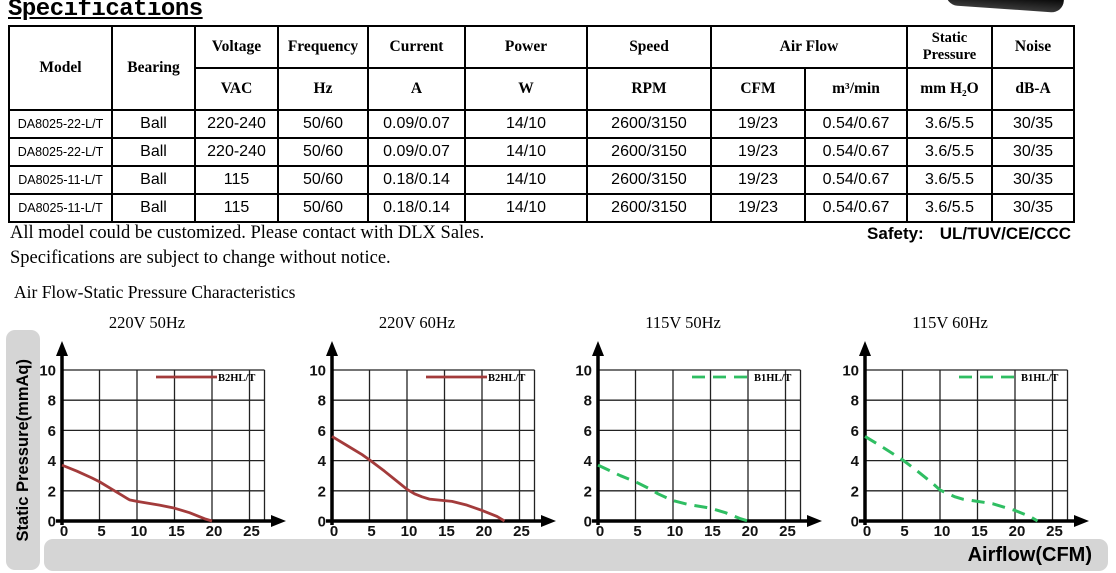  I want to click on y-axis-label-bar: Static Pressure(mmAq), so click(23, 450).